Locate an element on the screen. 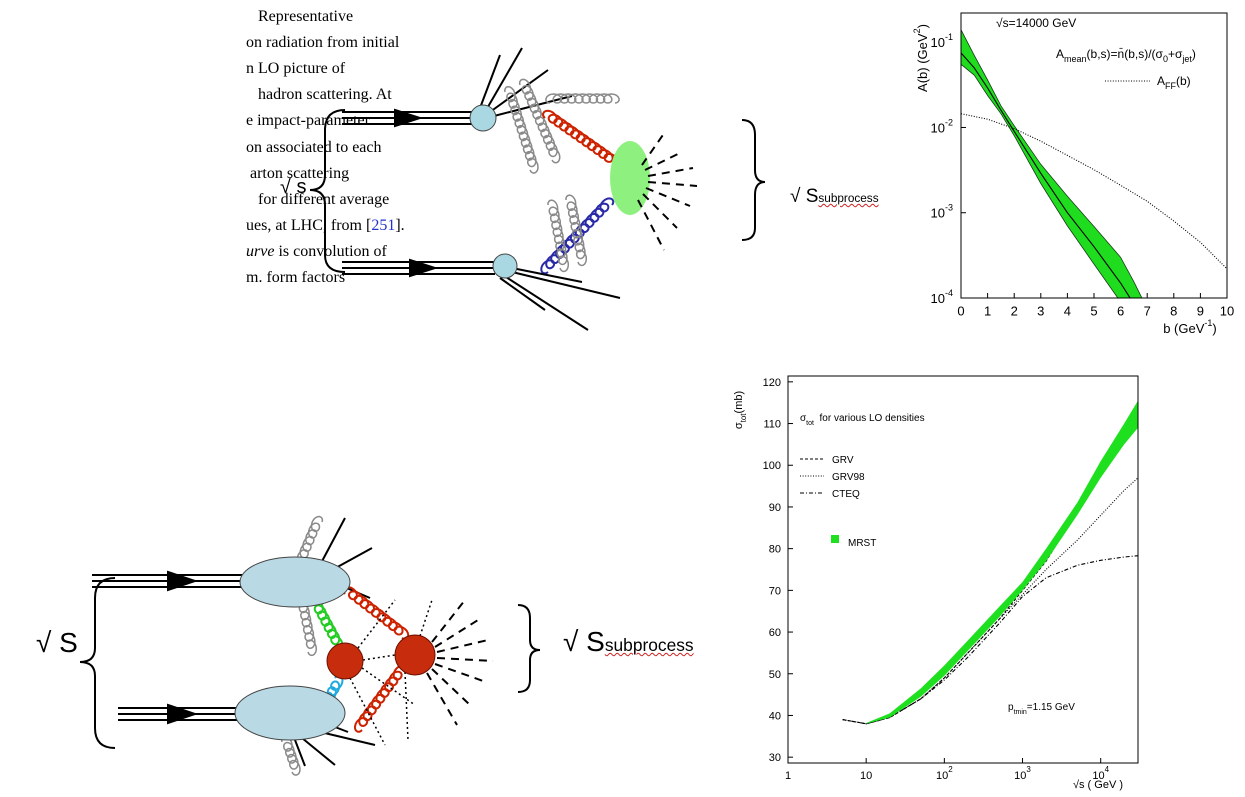 The width and height of the screenshot is (1245, 797). caption-line: on radiation from initial is located at coordinates (322, 43).